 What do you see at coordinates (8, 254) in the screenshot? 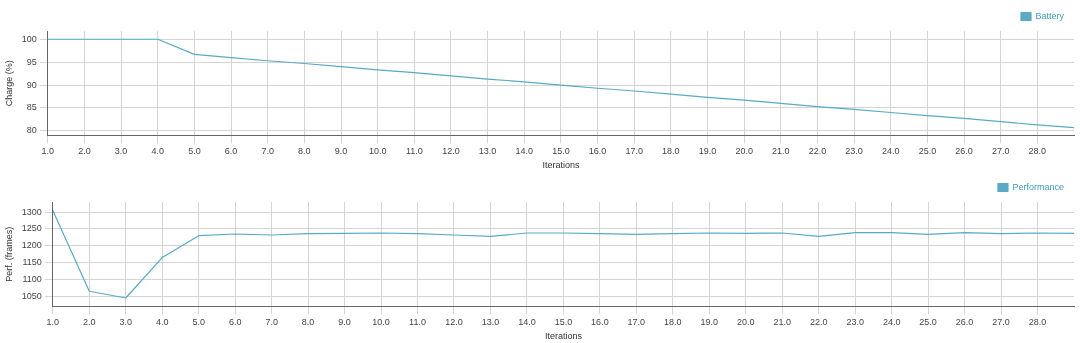
I see `y-axis-title: Perf. (frames)` at bounding box center [8, 254].